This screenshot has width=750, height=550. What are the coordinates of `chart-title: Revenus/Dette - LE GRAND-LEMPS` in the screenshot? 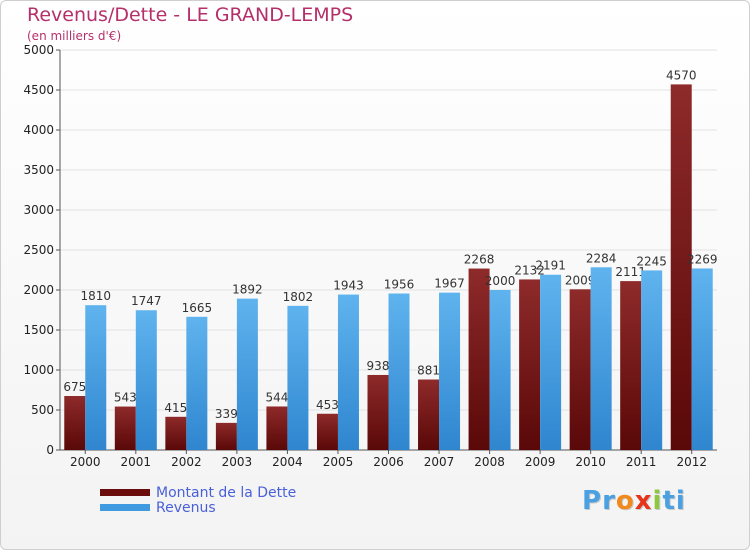 It's located at (190, 15).